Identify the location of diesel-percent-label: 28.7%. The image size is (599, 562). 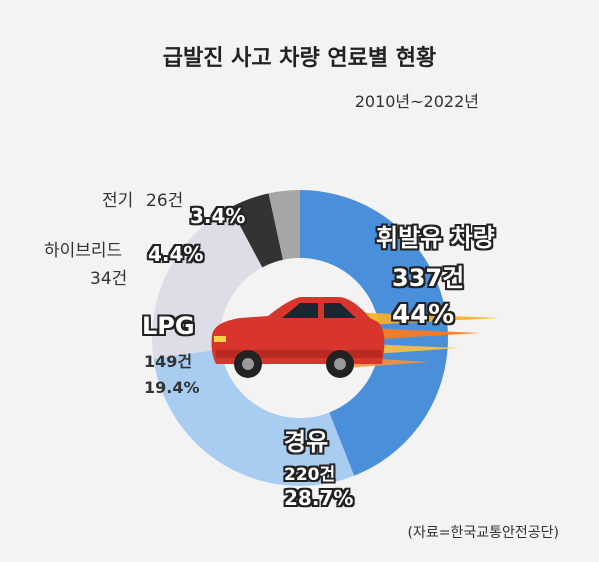
(319, 498).